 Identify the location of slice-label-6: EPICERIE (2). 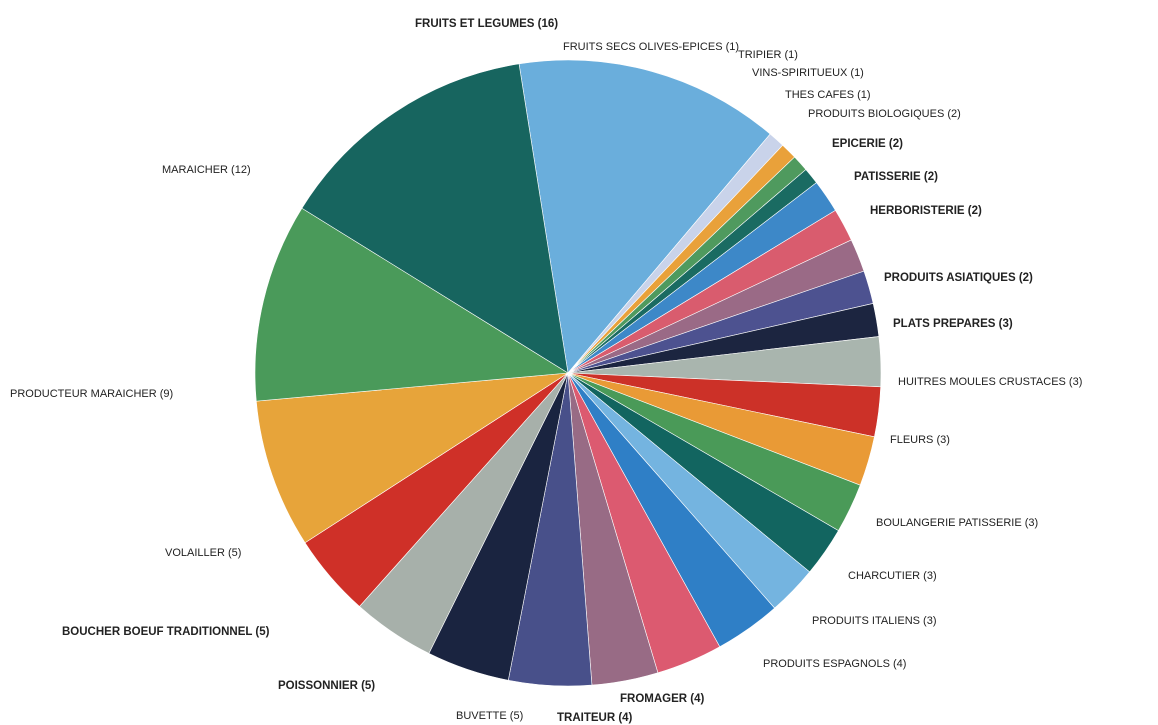
(867, 144).